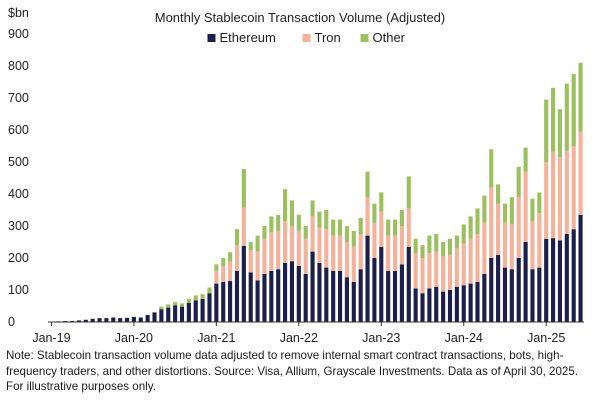 The width and height of the screenshot is (600, 400). Describe the element at coordinates (364, 38) in the screenshot. I see `legend-swatch-other` at that location.